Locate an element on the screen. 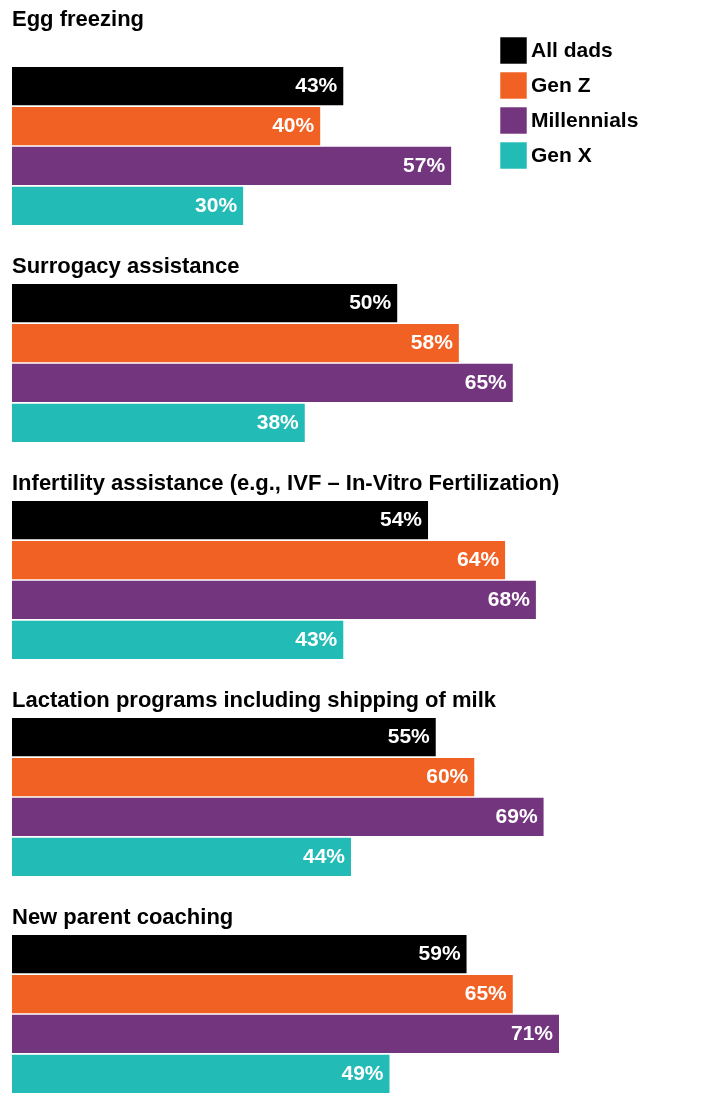 Image resolution: width=702 pixels, height=1110 pixels. data-label: 68% is located at coordinates (509, 598).